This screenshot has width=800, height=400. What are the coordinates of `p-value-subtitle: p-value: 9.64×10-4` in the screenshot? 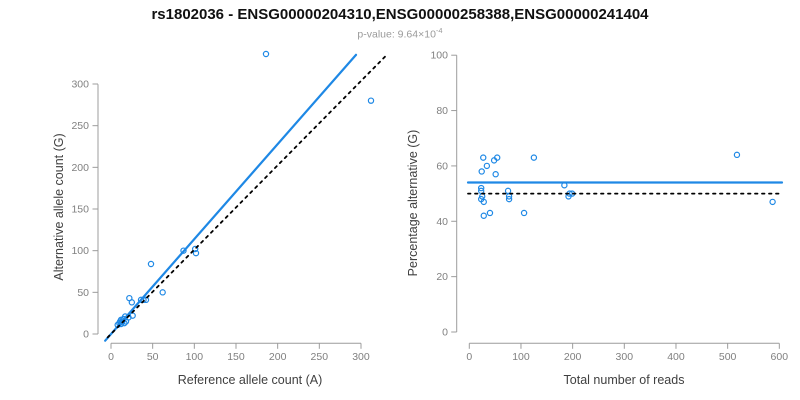 It's located at (400, 33).